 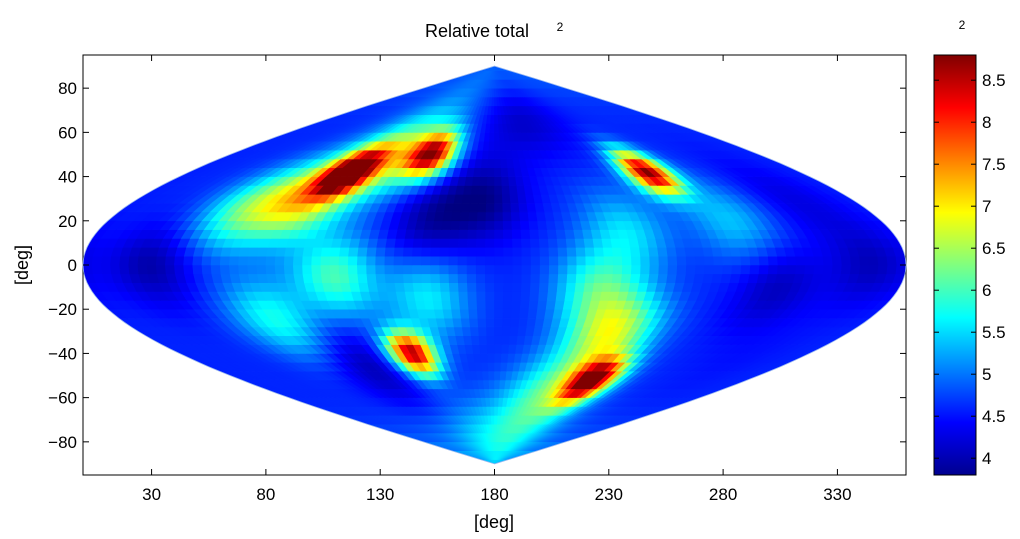 I want to click on colorbar-tick-label: 7, so click(x=986, y=206).